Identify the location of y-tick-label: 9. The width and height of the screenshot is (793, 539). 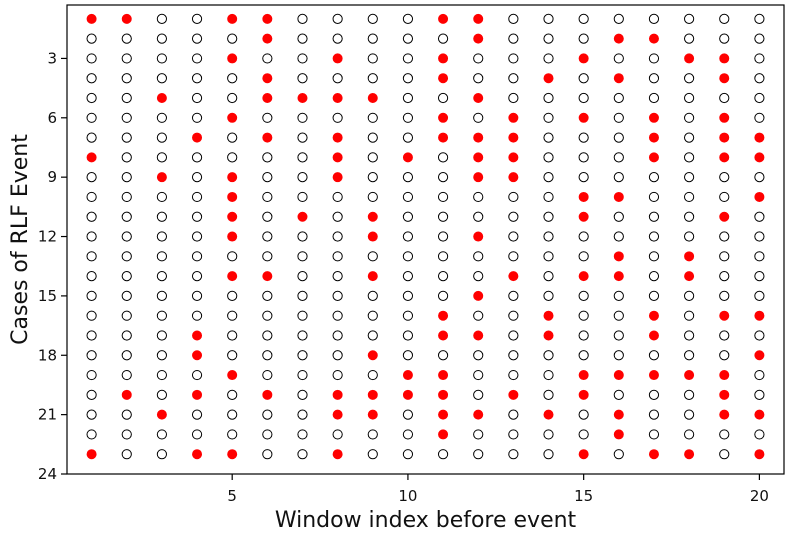
(52, 177).